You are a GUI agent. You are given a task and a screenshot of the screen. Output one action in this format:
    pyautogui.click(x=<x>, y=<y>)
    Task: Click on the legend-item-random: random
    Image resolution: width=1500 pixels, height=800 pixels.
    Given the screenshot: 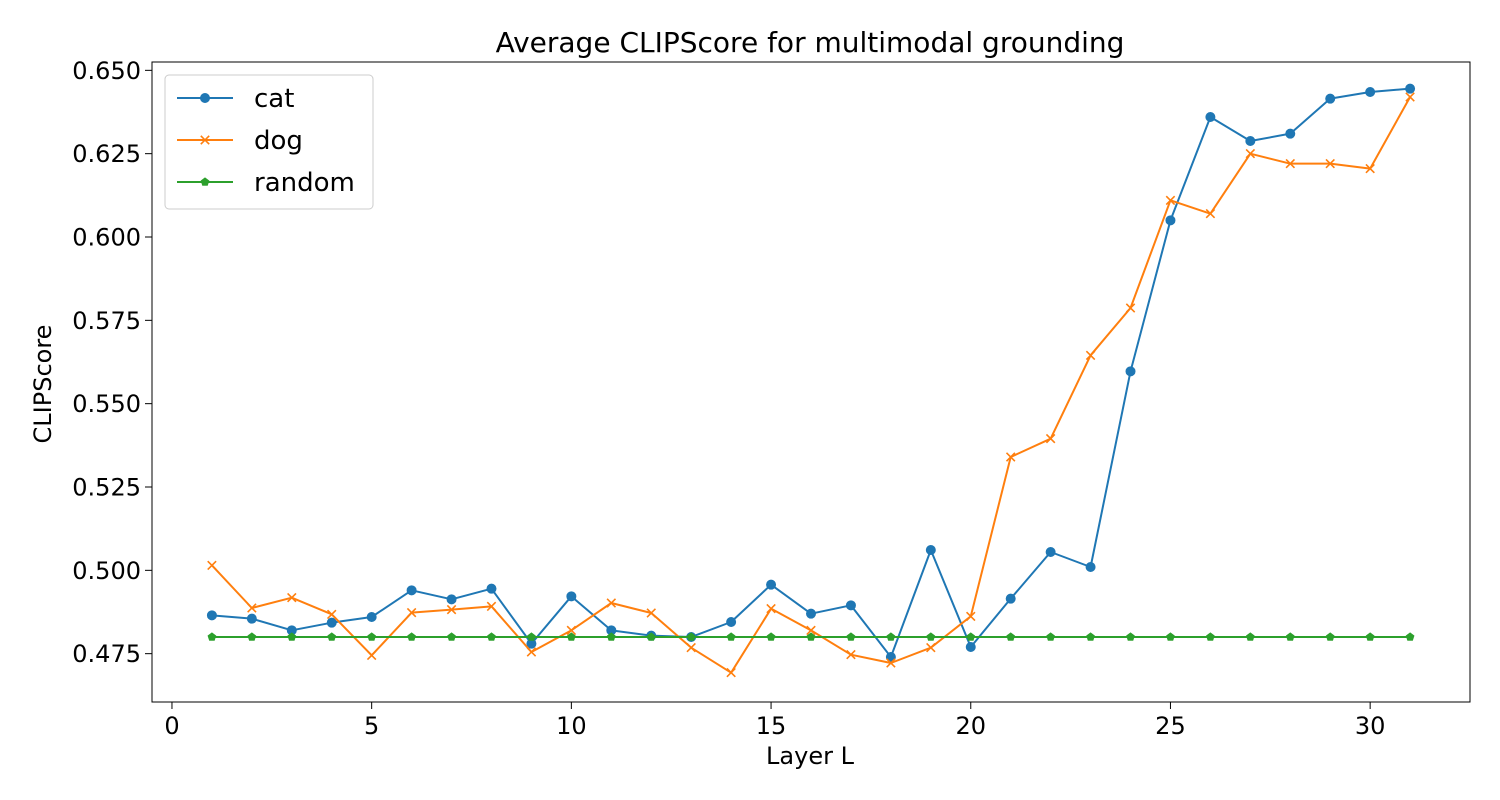 What is the action you would take?
    pyautogui.click(x=266, y=183)
    